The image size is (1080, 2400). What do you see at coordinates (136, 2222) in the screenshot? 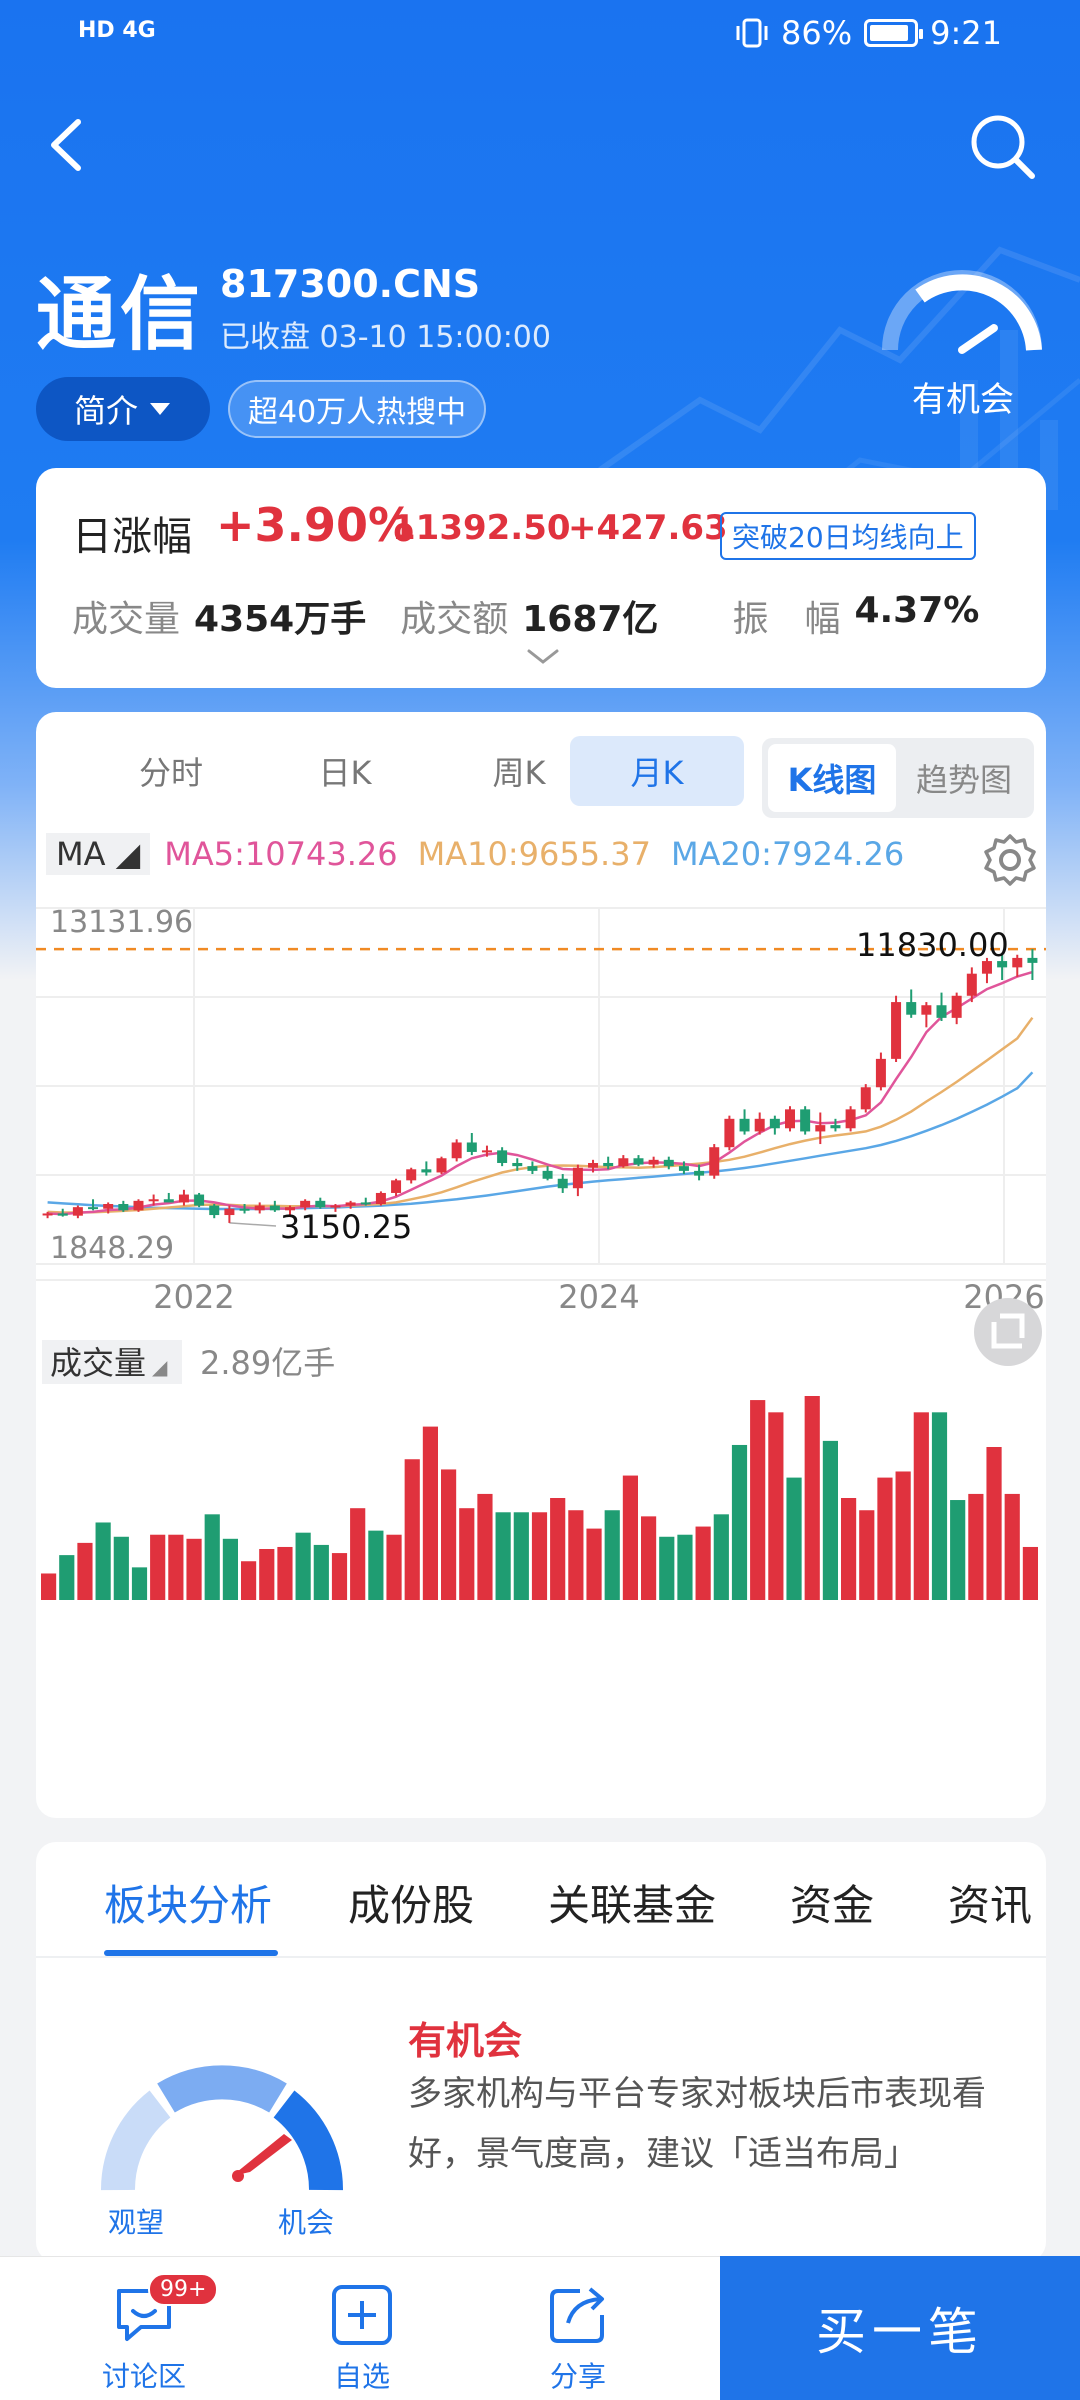
I see `gauge-left-label: 观望` at bounding box center [136, 2222].